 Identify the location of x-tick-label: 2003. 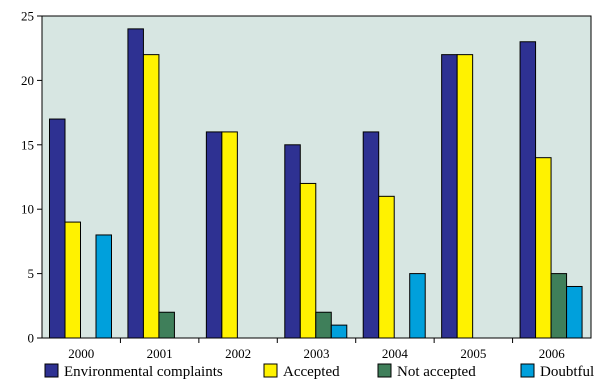
(317, 353).